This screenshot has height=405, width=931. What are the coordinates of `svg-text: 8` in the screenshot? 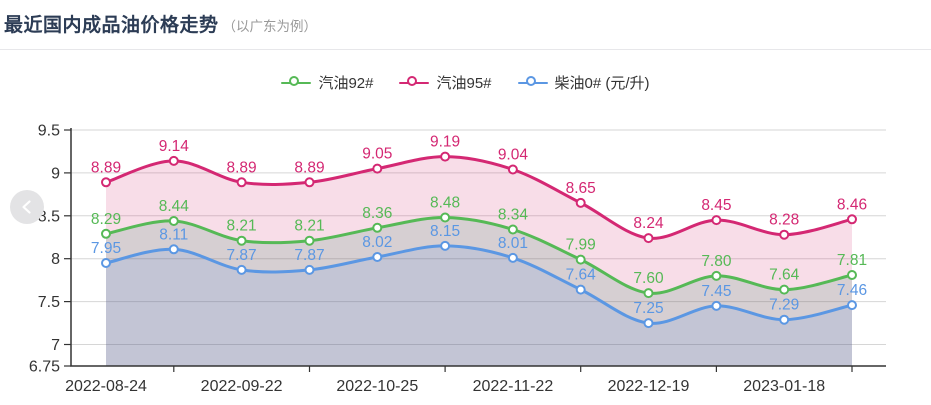 It's located at (55, 259).